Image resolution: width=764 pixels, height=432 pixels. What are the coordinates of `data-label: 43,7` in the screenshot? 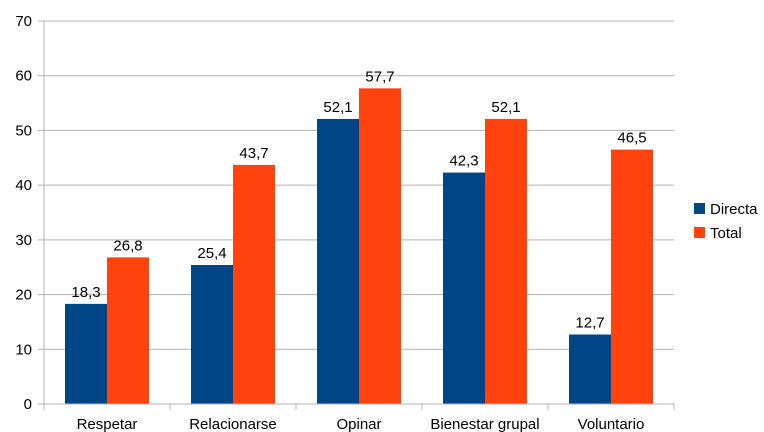 It's located at (253, 153).